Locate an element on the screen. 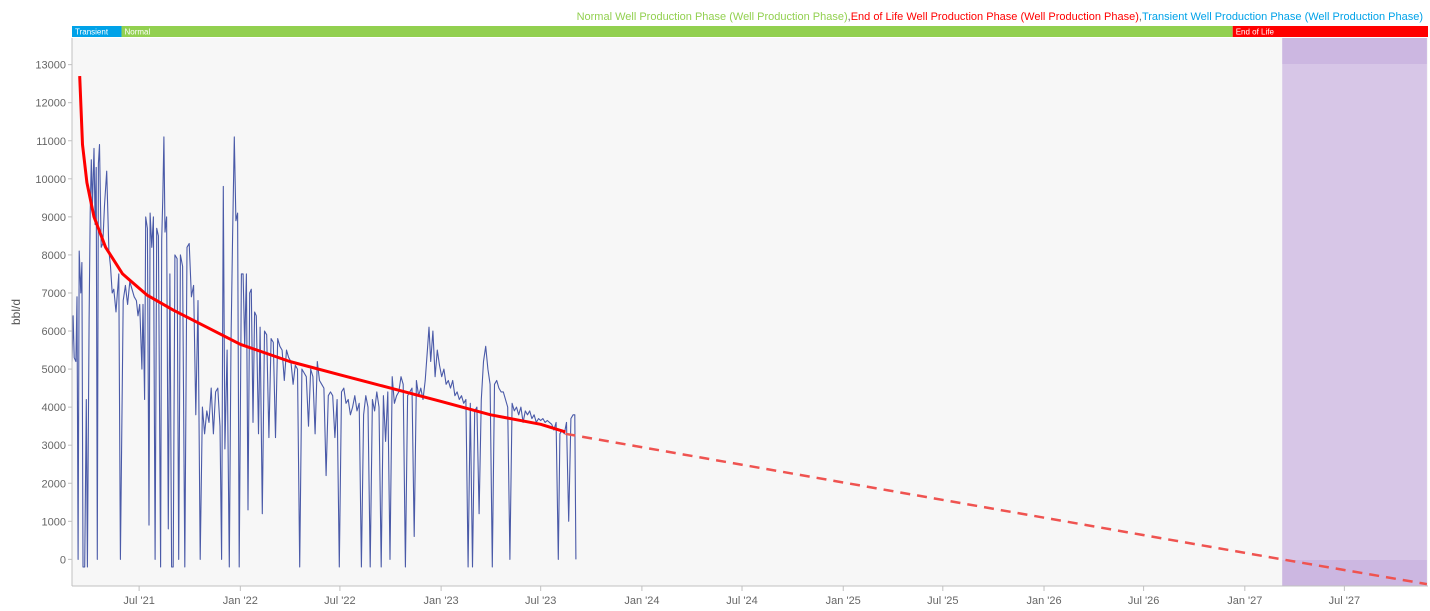  x-tick-label: Jan '27 is located at coordinates (1244, 601).